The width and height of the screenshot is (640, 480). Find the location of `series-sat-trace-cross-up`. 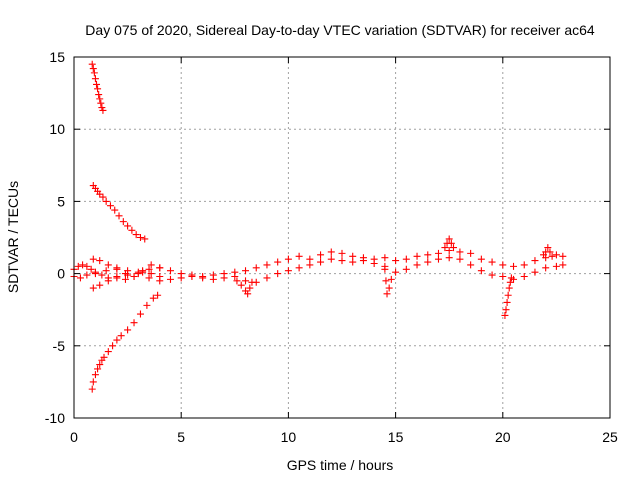

series-sat-trace-cross-up is located at coordinates (126, 267).